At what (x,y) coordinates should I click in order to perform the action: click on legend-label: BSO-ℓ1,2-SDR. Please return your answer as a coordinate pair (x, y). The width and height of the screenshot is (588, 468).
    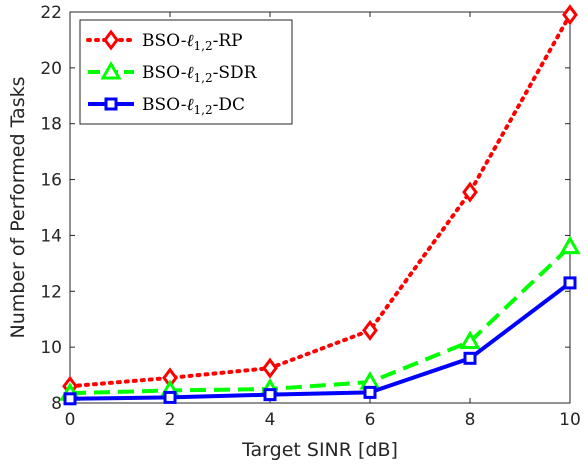
    Looking at the image, I should click on (200, 74).